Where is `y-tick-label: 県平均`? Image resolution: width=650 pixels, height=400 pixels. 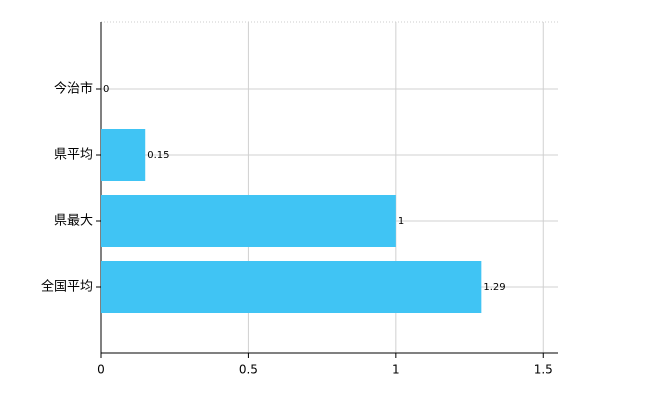
y-tick-label: 県平均 is located at coordinates (73, 155).